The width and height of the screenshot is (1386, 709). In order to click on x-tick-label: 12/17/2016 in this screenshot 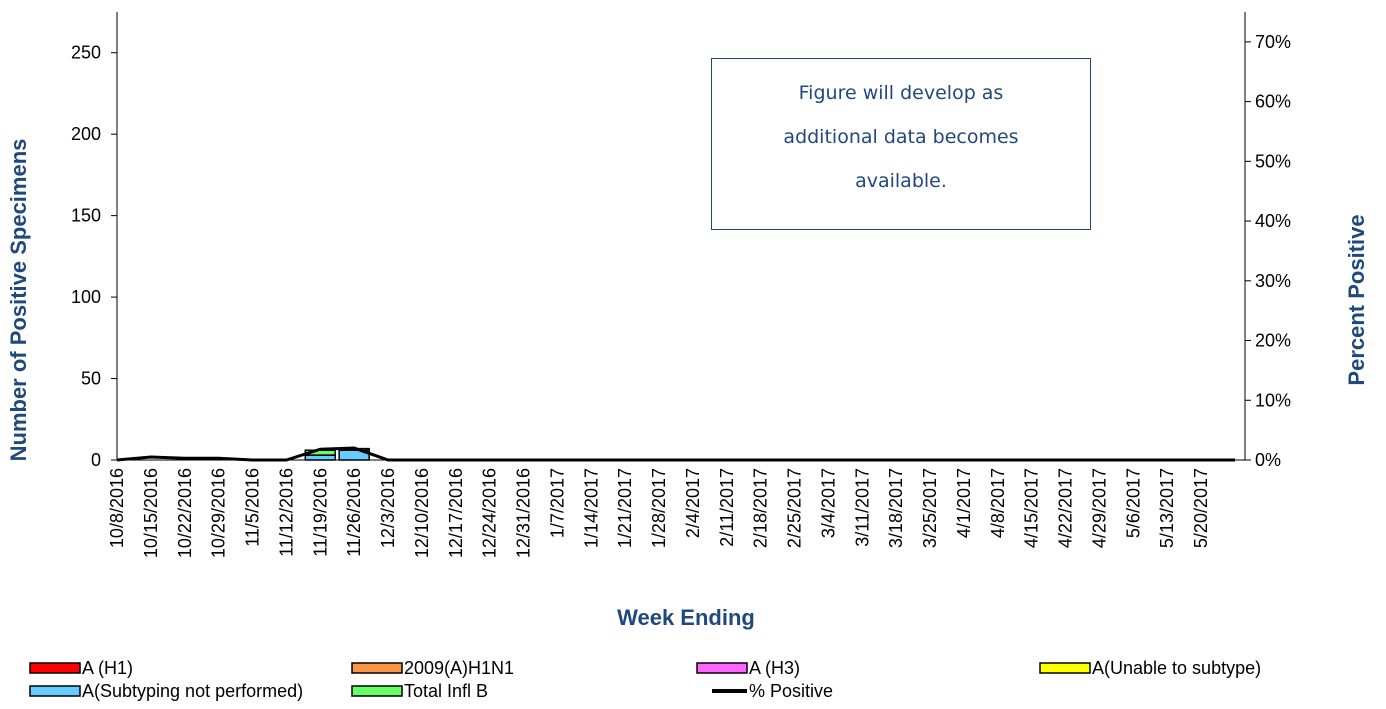, I will do `click(456, 513)`.